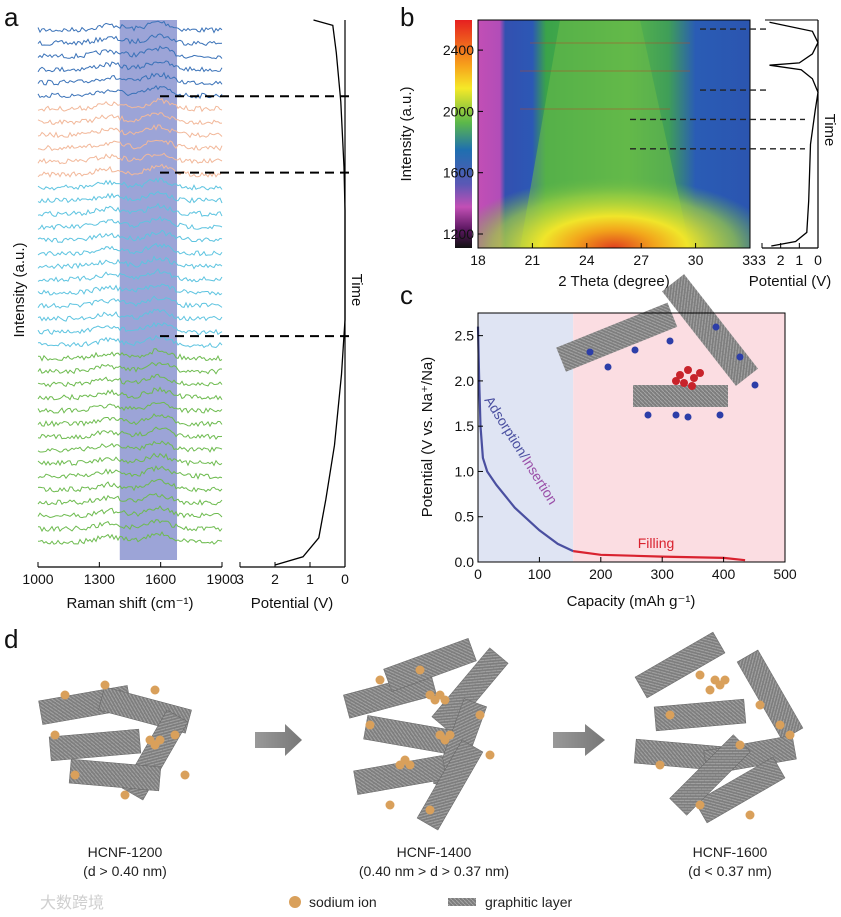 This screenshot has width=841, height=917. Describe the element at coordinates (631, 601) in the screenshot. I see `discharge-x-label: Capacity (mAh g⁻¹)` at that location.